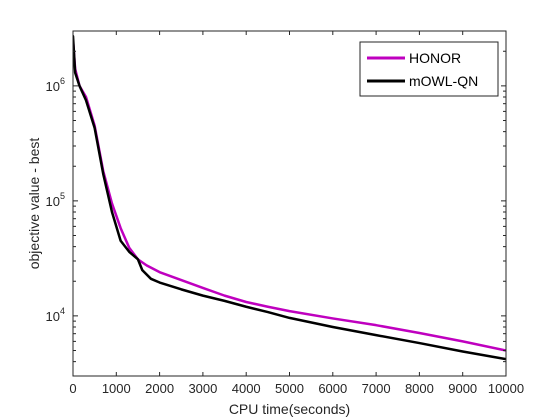  Describe the element at coordinates (55, 315) in the screenshot. I see `y-tick-label: 10⁴` at that location.